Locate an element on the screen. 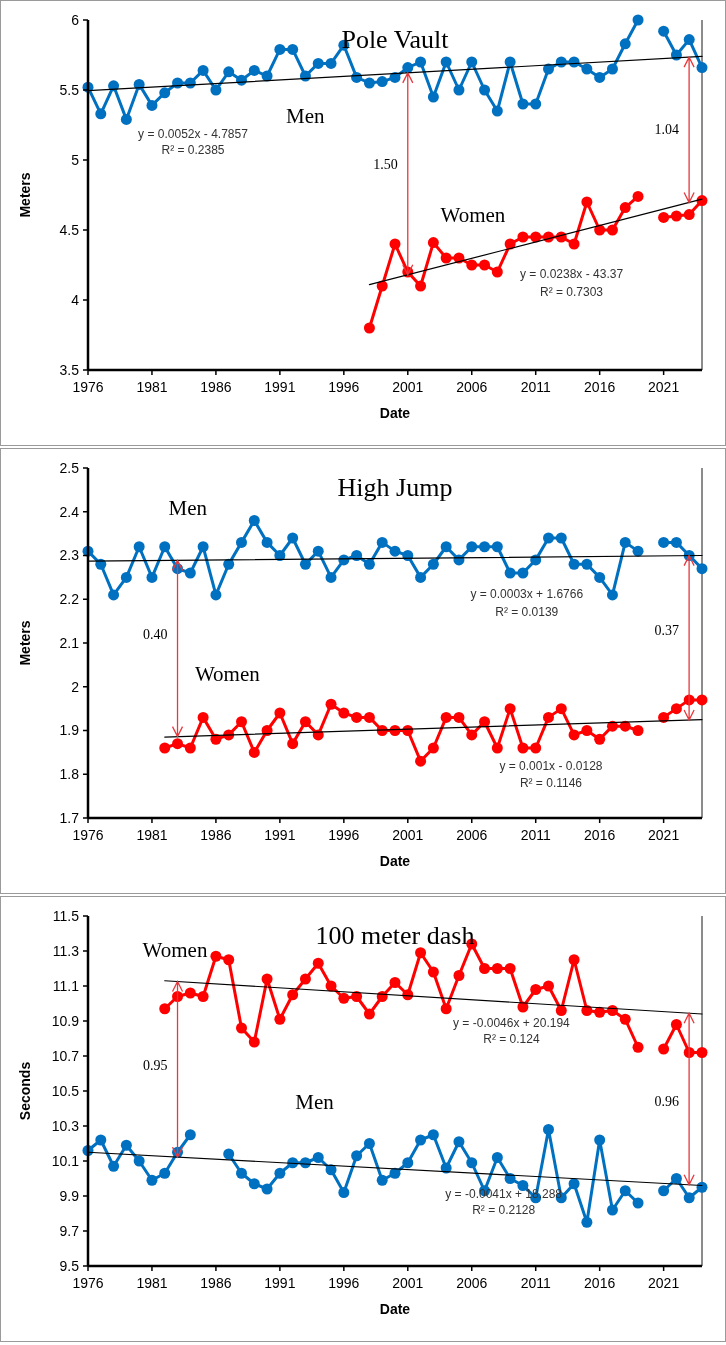  y-tick-label: 10.5 is located at coordinates (65, 1090).